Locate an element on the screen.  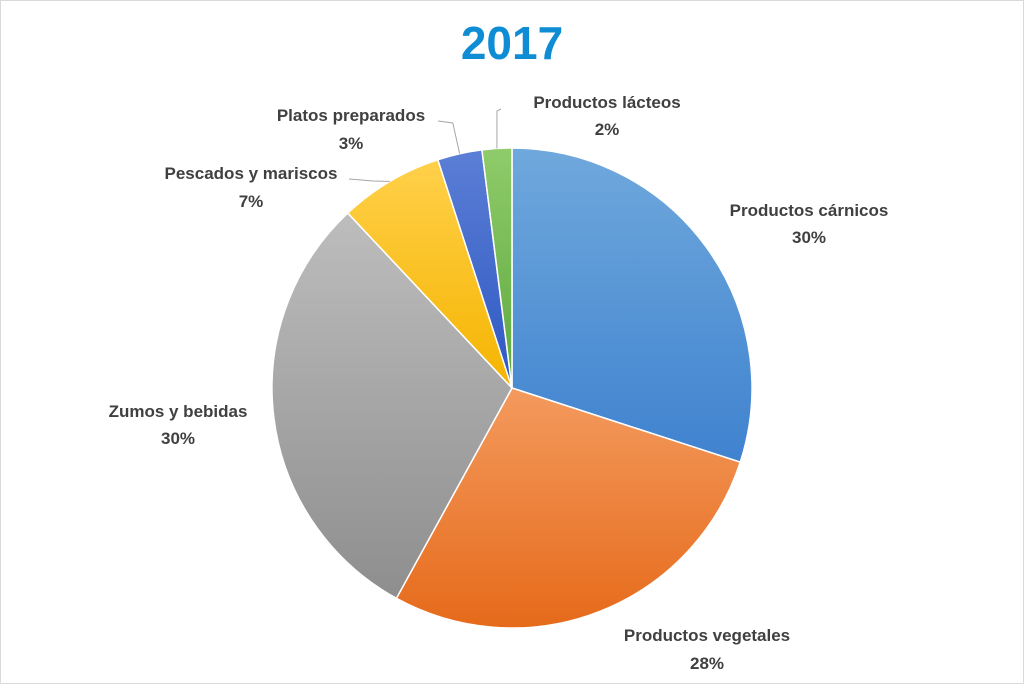
slice-percent-label: 7% is located at coordinates (251, 201).